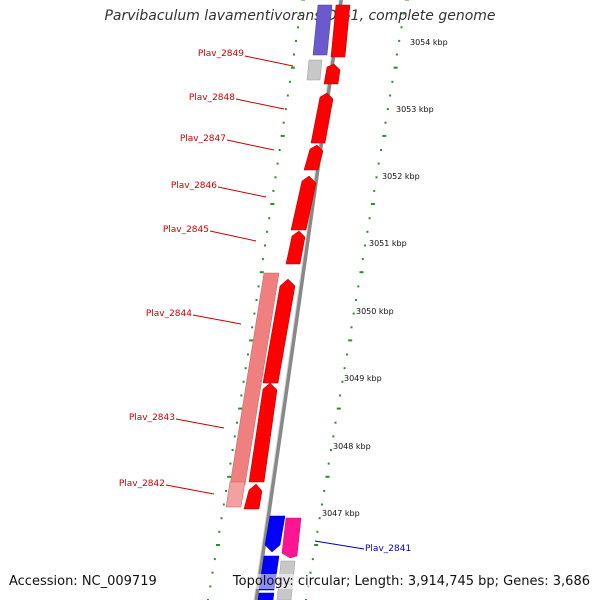 Image resolution: width=600 pixels, height=600 pixels. I want to click on cds-feature-gray-top, so click(314, 70).